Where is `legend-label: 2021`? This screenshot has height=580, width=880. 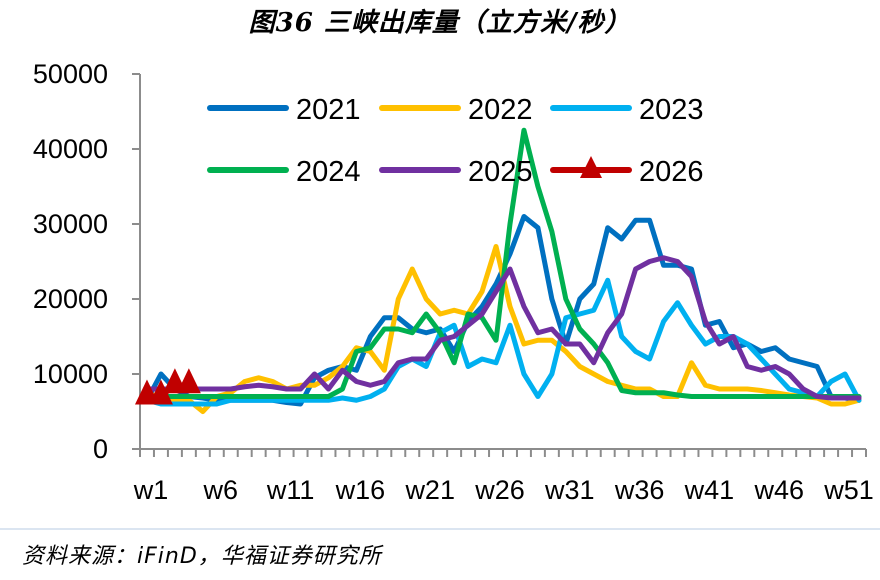 legend-label: 2021 is located at coordinates (328, 110).